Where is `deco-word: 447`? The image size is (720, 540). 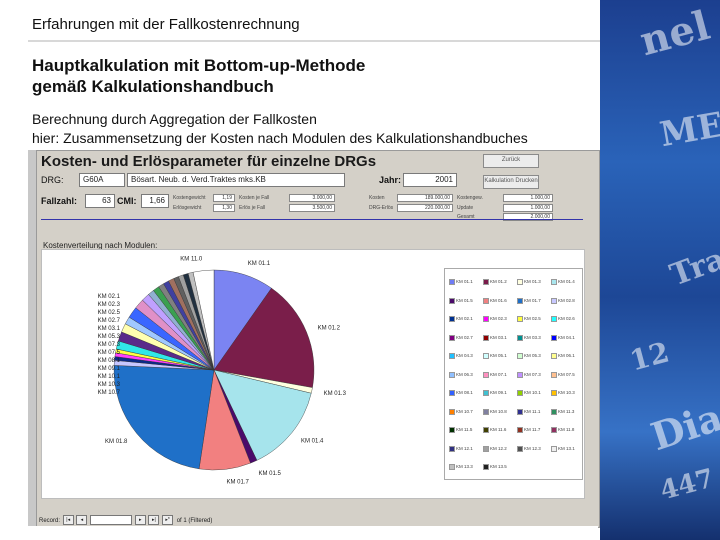
deco-word: 447 is located at coordinates (687, 485).